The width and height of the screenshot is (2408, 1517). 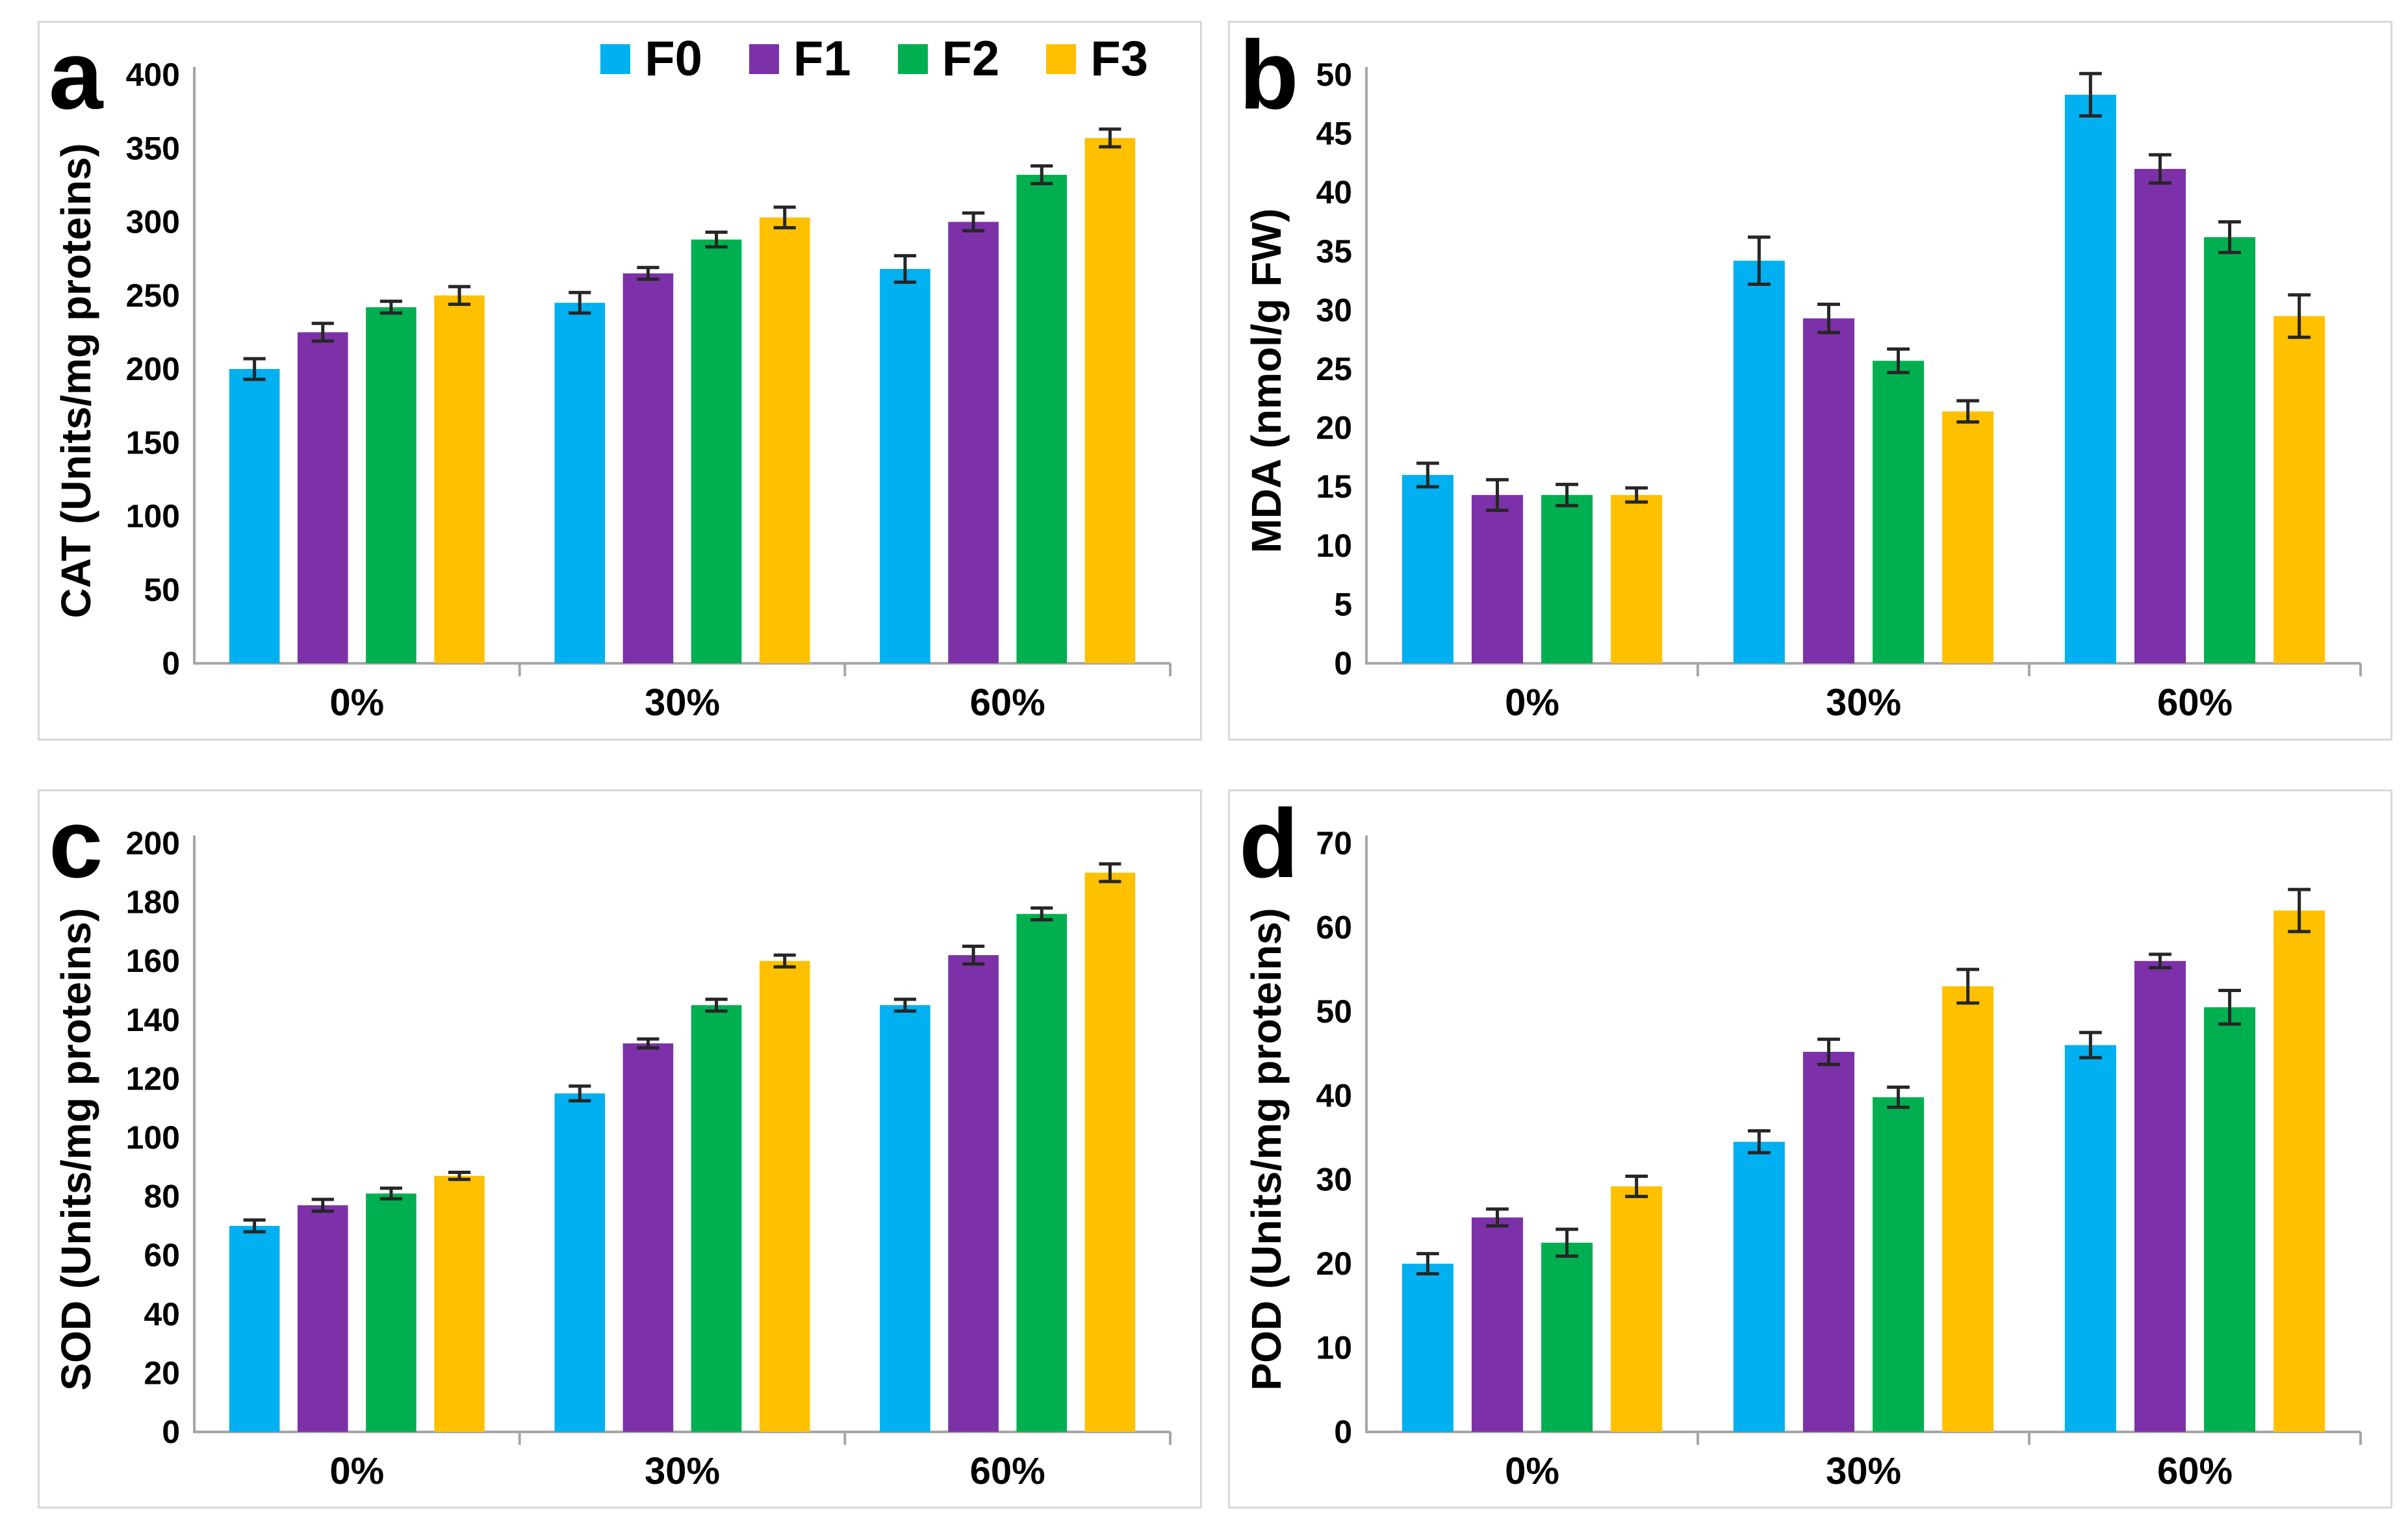 What do you see at coordinates (1334, 134) in the screenshot?
I see `svg-text: 45` at bounding box center [1334, 134].